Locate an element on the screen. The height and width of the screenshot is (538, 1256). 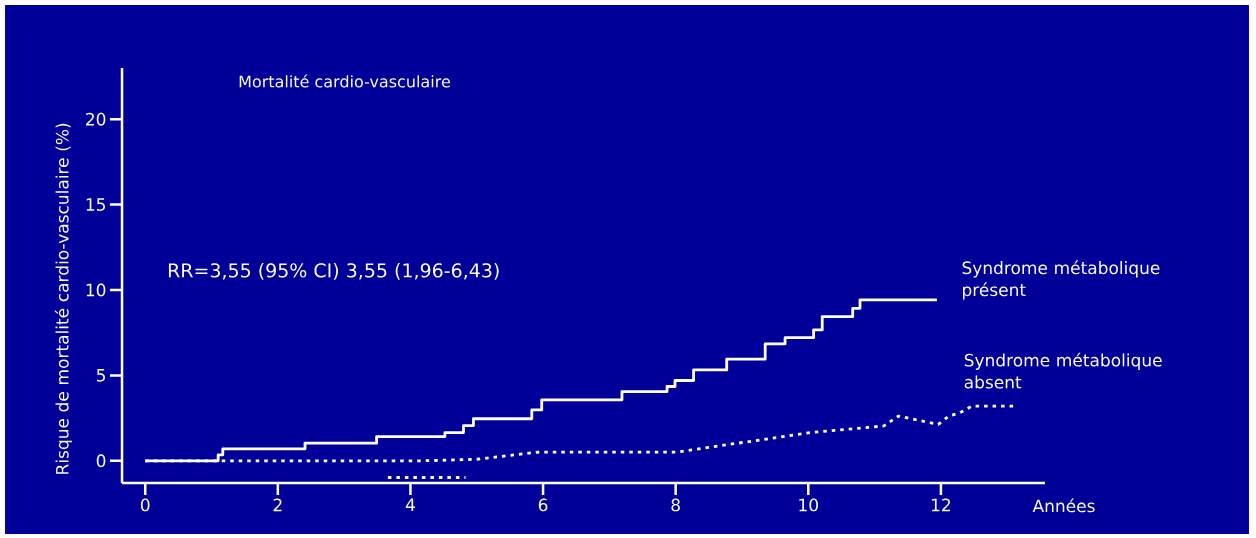
y-axis-title: Risque de mortalité cardio-vasculaire (%) is located at coordinates (63, 298).